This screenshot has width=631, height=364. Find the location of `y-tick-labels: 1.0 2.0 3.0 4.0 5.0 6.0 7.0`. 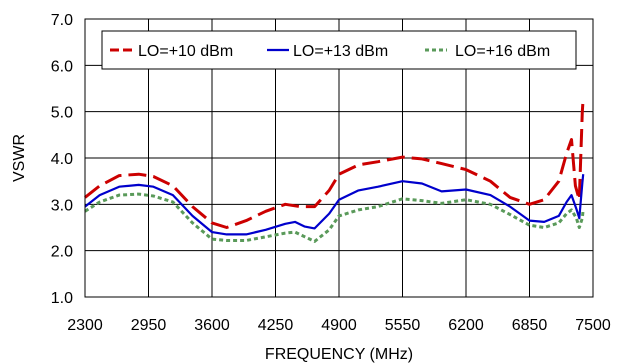

y-tick-labels: 1.0 2.0 3.0 4.0 5.0 6.0 7.0 is located at coordinates (62, 159).